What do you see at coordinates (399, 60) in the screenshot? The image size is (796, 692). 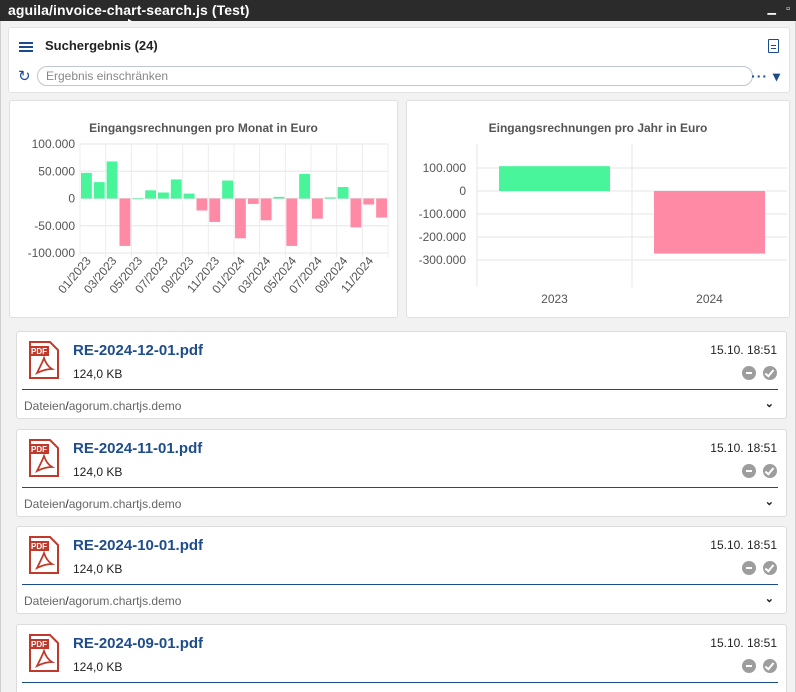 I see `result-toolbar: Suchergebnis (24) ↻ ··· ▾` at bounding box center [399, 60].